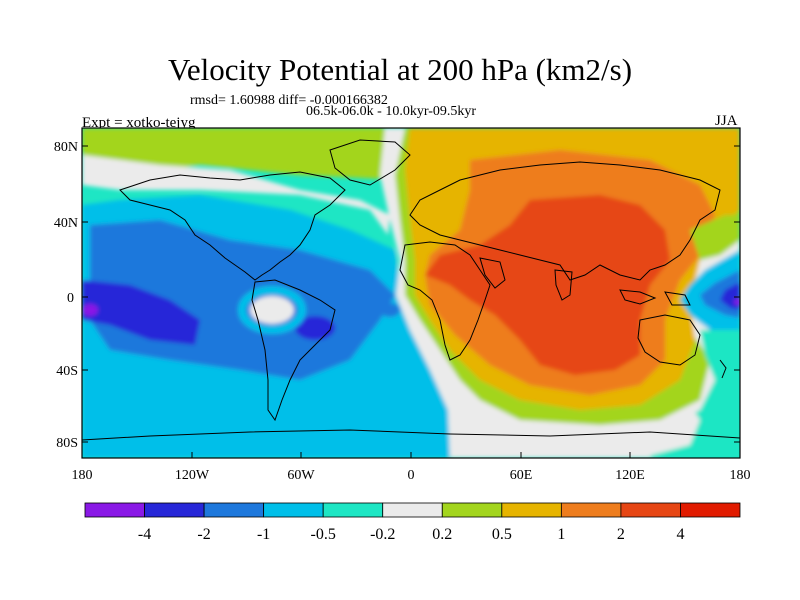  Describe the element at coordinates (680, 534) in the screenshot. I see `colorbar-label: 4` at that location.